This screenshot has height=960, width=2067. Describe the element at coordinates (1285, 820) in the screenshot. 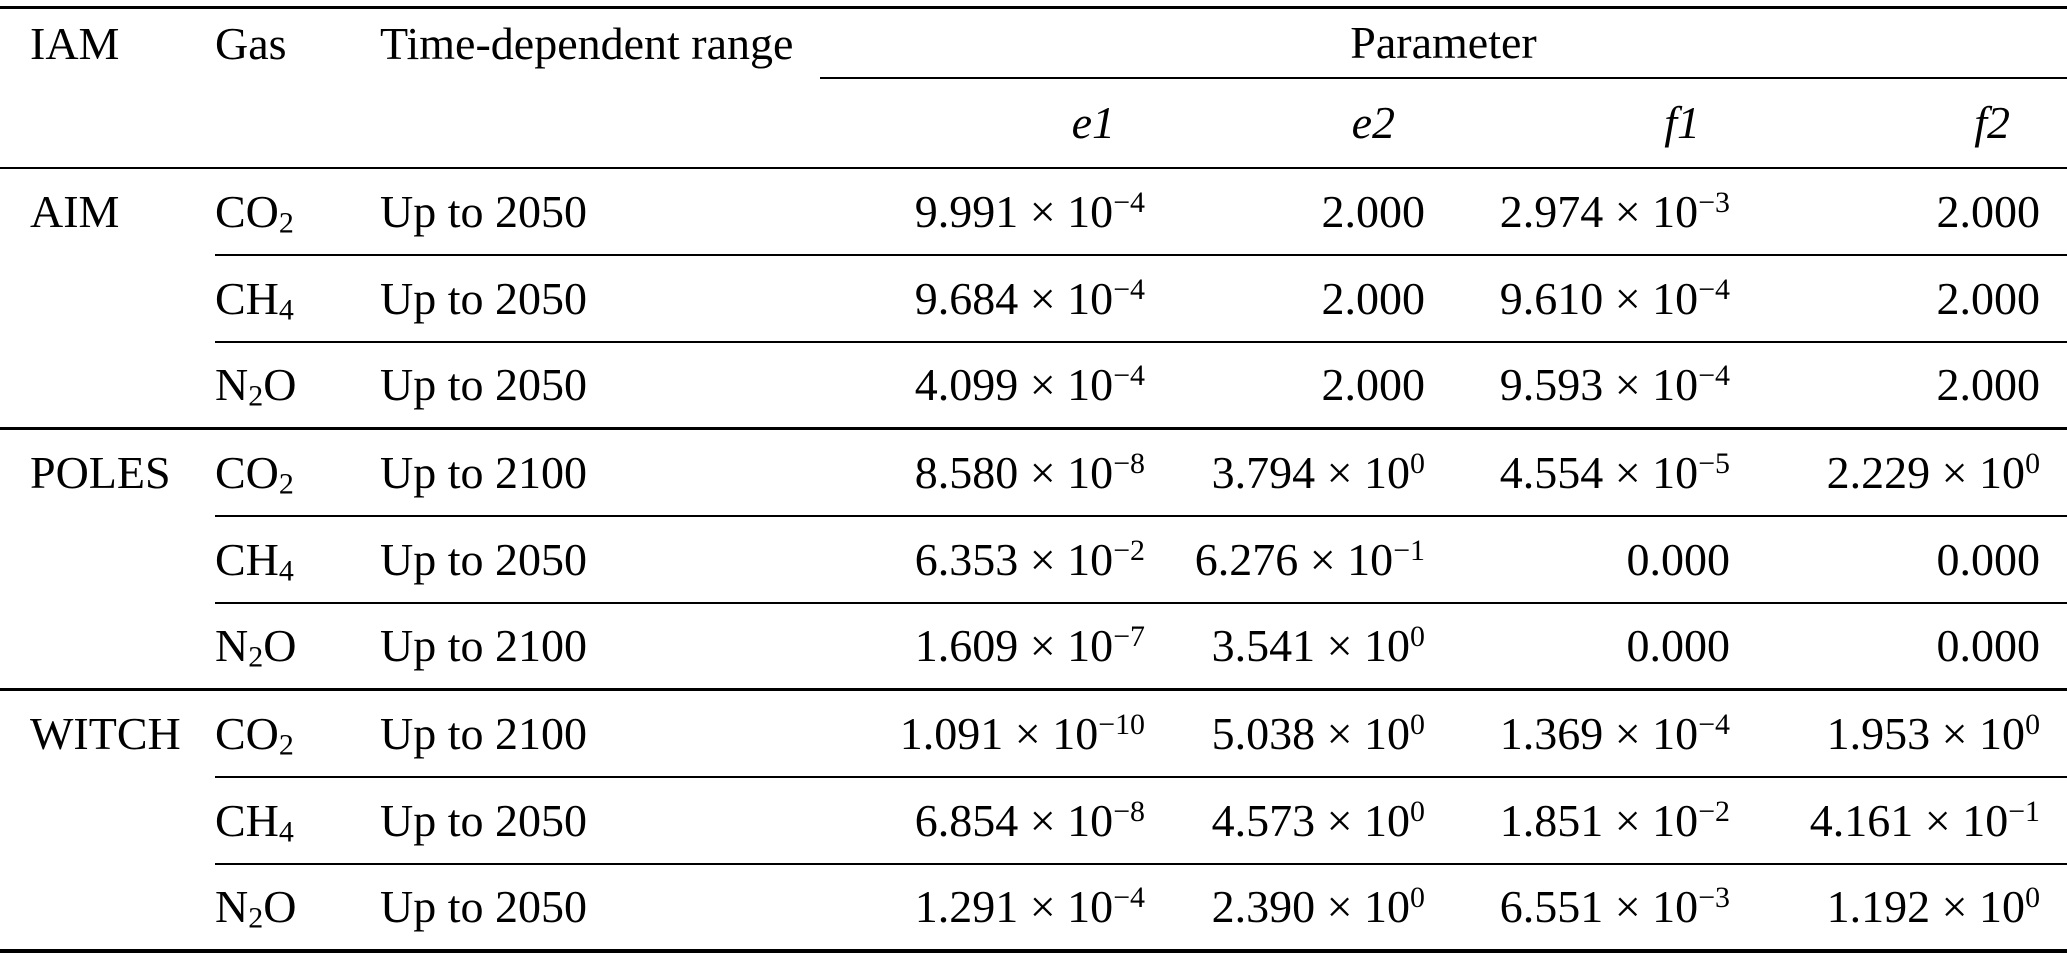

I see `param-e2-cell: 4.573 × 100` at that location.